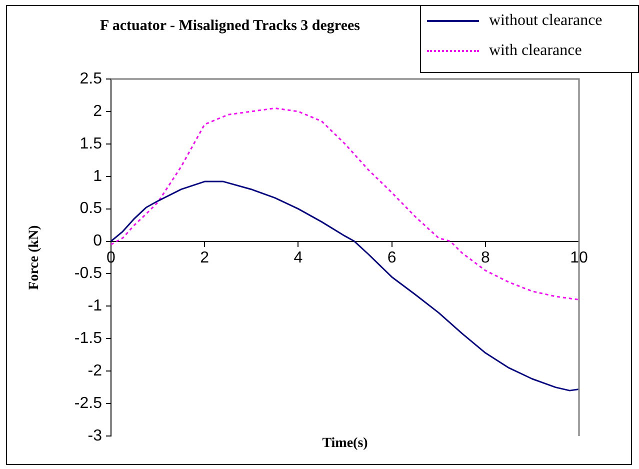 The width and height of the screenshot is (639, 469). I want to click on y-tick-label: 0, so click(97, 241).